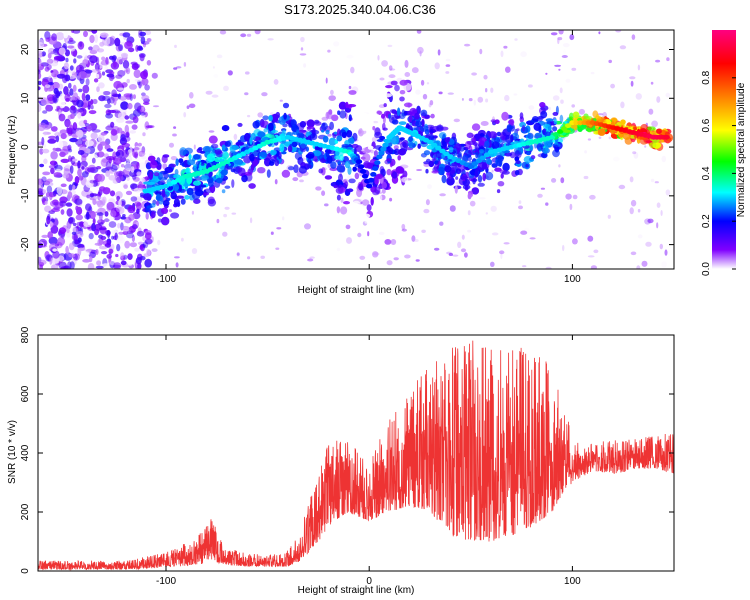 The height and width of the screenshot is (600, 750). I want to click on snr-ytick-label: 400, so click(25, 452).